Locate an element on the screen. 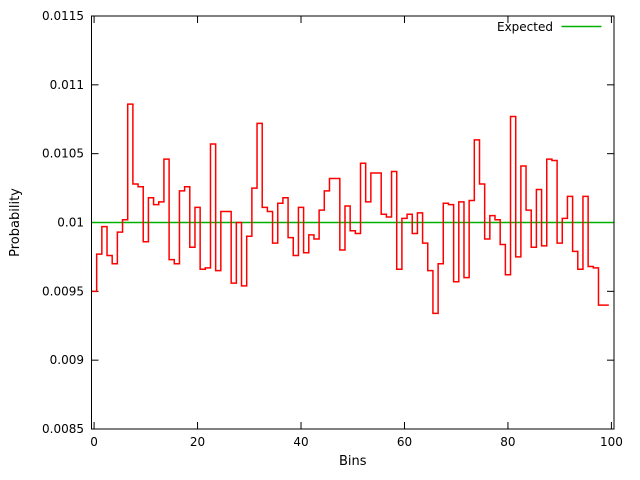 This screenshot has width=640, height=480. x-axis-title: Bins is located at coordinates (353, 461).